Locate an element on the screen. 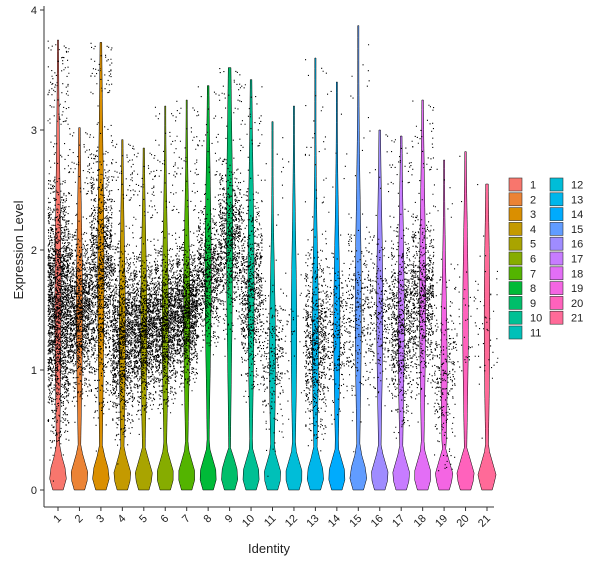 This screenshot has height=573, width=600. legend-label: 6 is located at coordinates (533, 260).